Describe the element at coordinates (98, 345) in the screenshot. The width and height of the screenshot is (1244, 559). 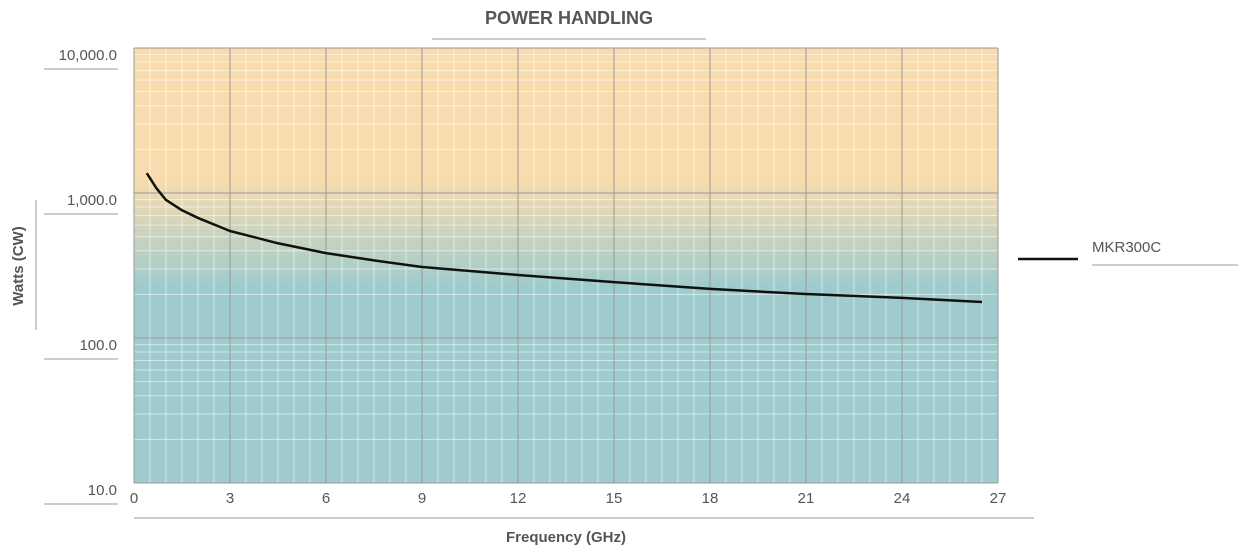
I see `y-tick-label: 100.0` at that location.